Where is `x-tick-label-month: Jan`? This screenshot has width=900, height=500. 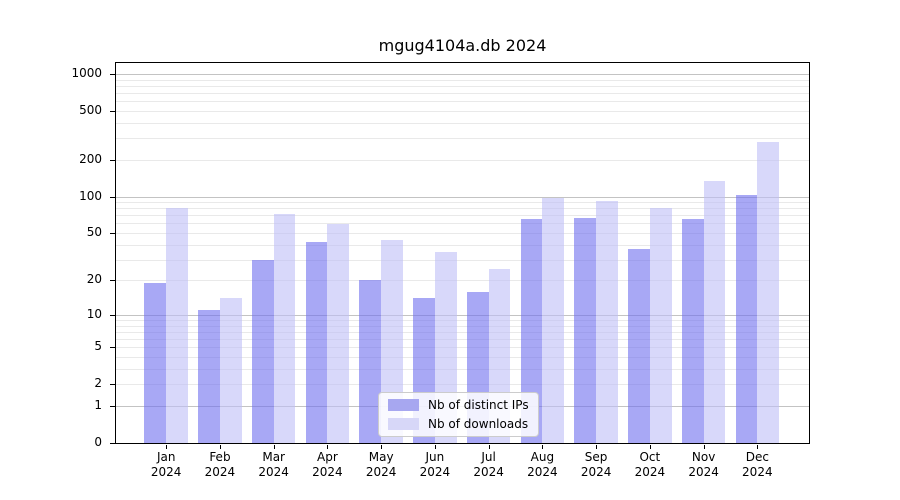 x-tick-label-month: Jan is located at coordinates (166, 457).